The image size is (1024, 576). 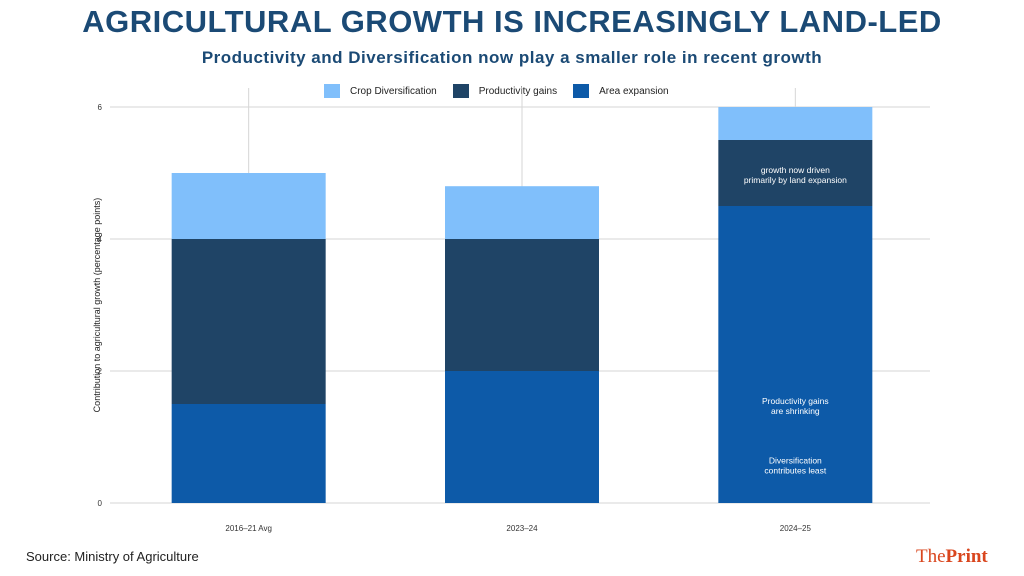 I want to click on legend-label: Crop Diversification, so click(x=393, y=91).